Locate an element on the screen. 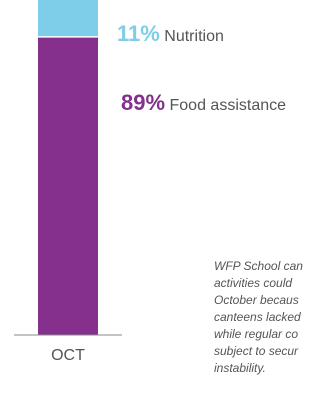 This screenshot has width=320, height=401. annotation-line: activities could is located at coordinates (253, 283).